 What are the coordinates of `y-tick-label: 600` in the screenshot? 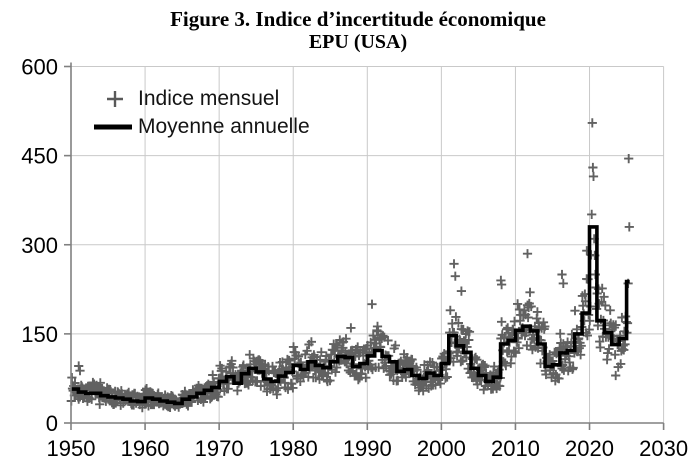 It's located at (39, 67).